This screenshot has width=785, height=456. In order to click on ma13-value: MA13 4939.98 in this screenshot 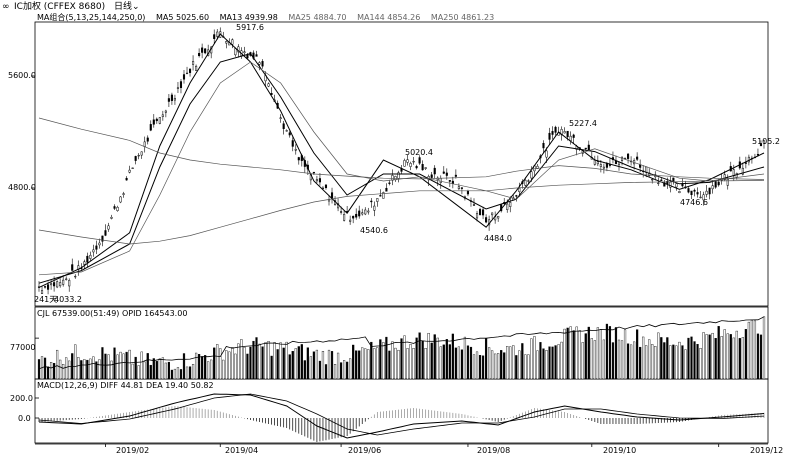, I will do `click(248, 17)`.